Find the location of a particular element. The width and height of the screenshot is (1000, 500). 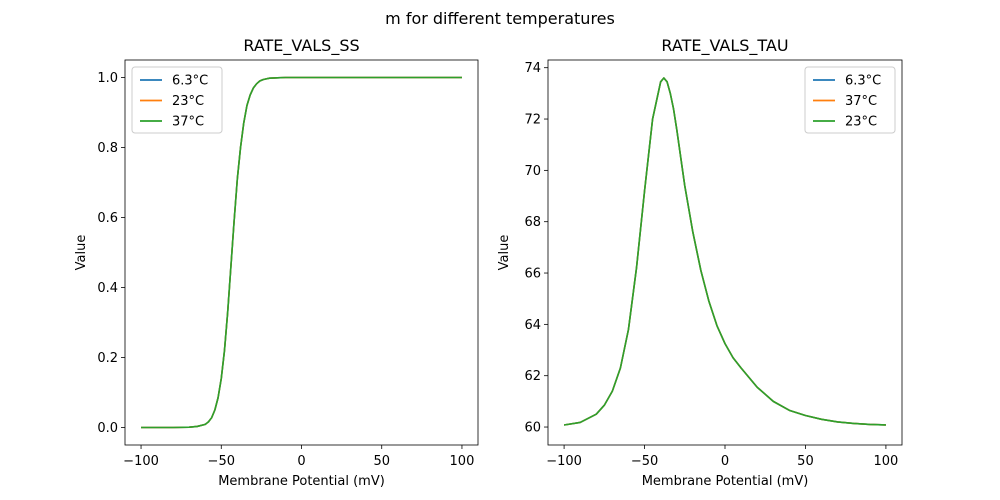

y-tick-label: 0.8 is located at coordinates (107, 148).